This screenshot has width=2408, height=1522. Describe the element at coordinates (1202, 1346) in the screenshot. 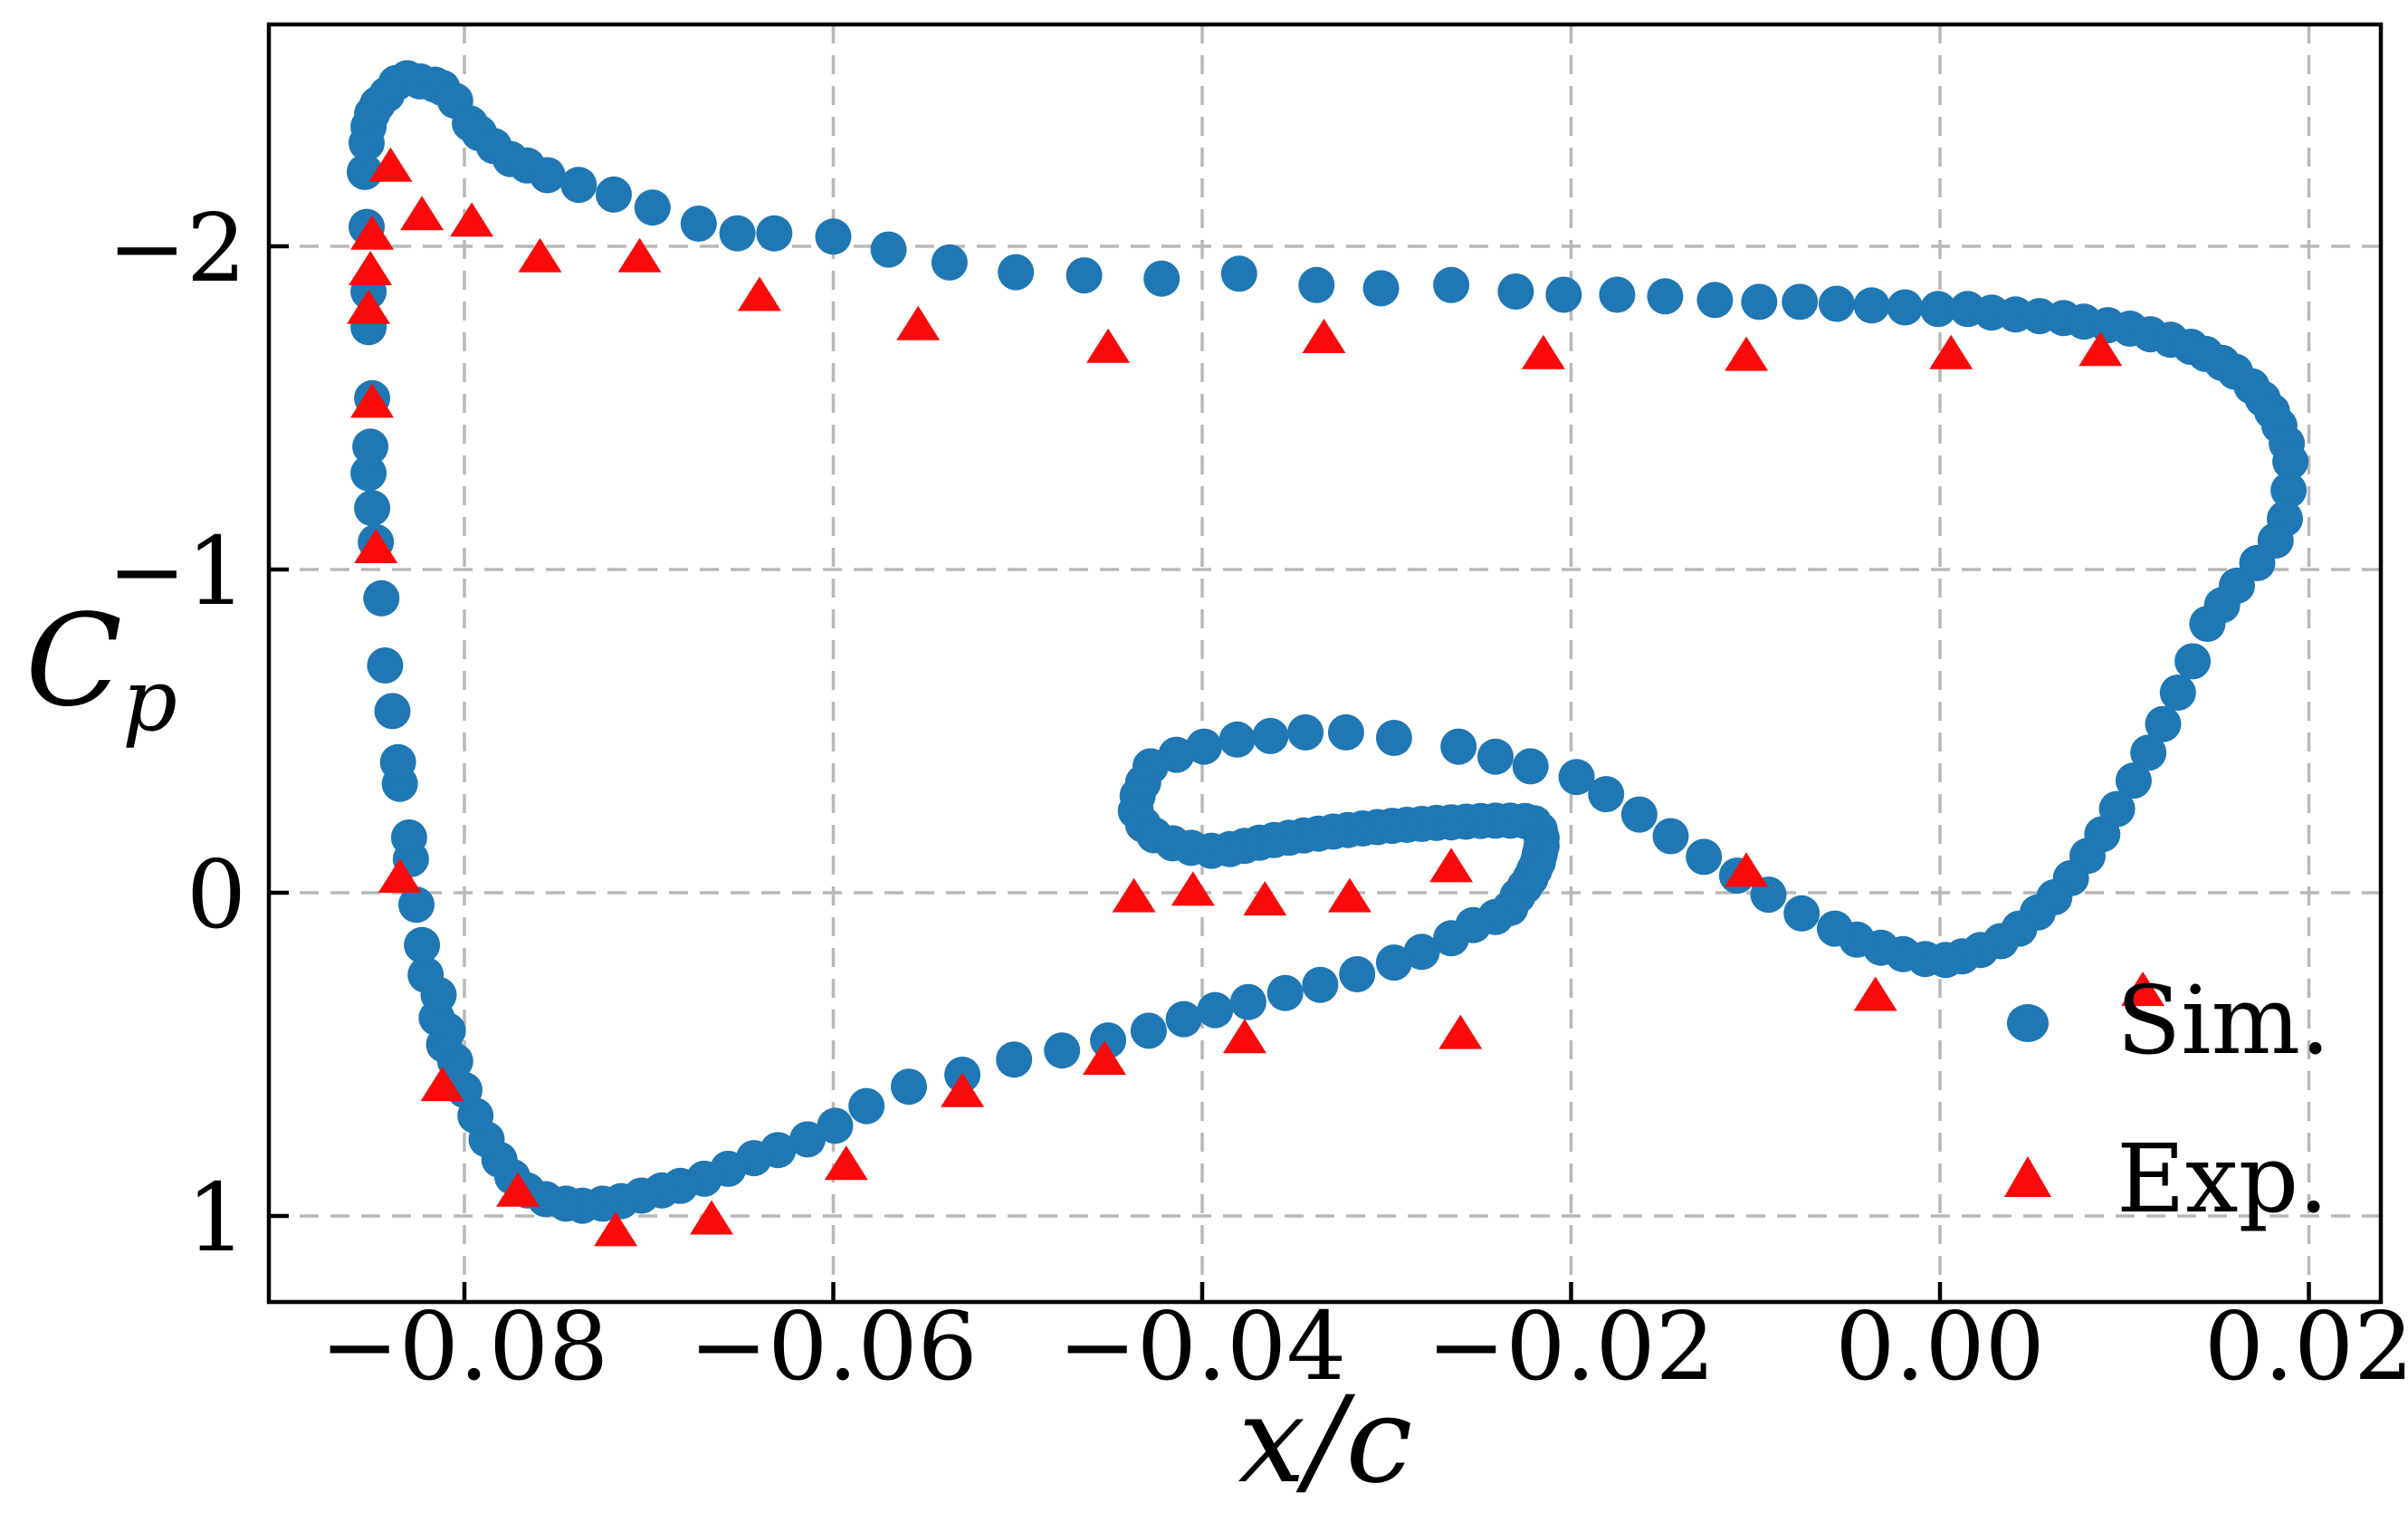

I see `x-tick-label: −0.04` at that location.